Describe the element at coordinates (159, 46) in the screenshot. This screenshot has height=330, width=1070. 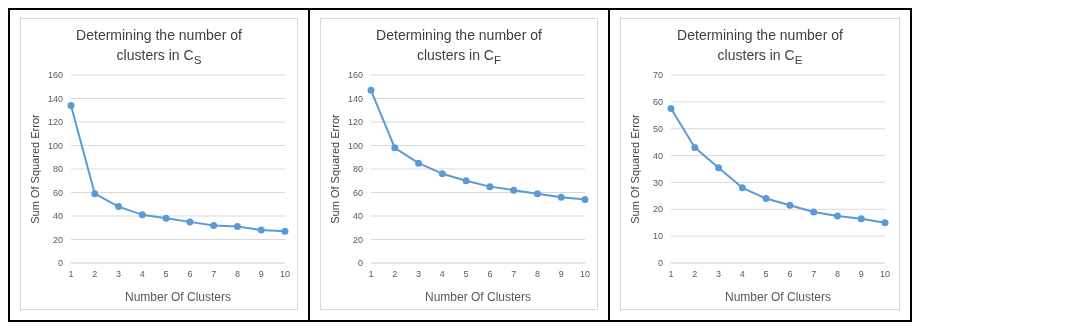
I see `chart-title: Determining the number of clusters in C$_{S}$` at that location.